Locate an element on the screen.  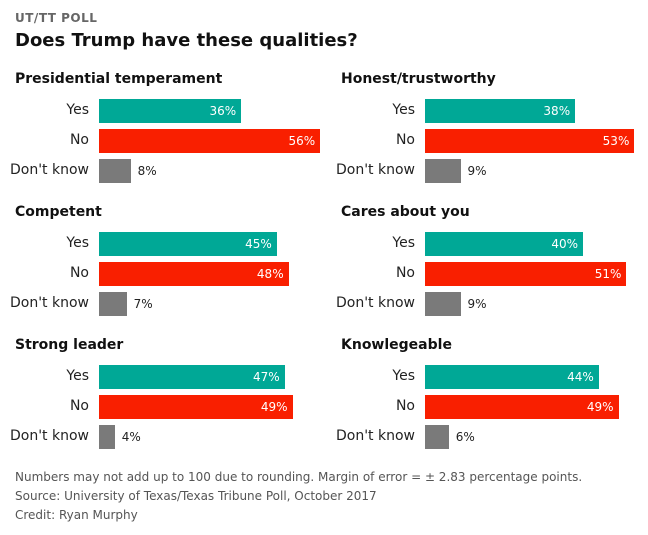
credit: Credit: Ryan Murphy is located at coordinates (76, 515).